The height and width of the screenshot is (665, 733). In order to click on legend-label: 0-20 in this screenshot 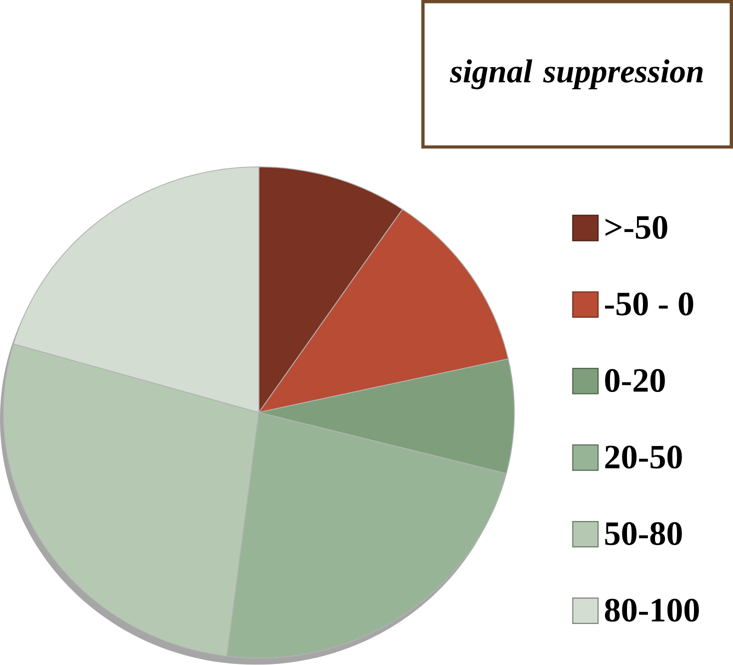, I will do `click(635, 380)`.